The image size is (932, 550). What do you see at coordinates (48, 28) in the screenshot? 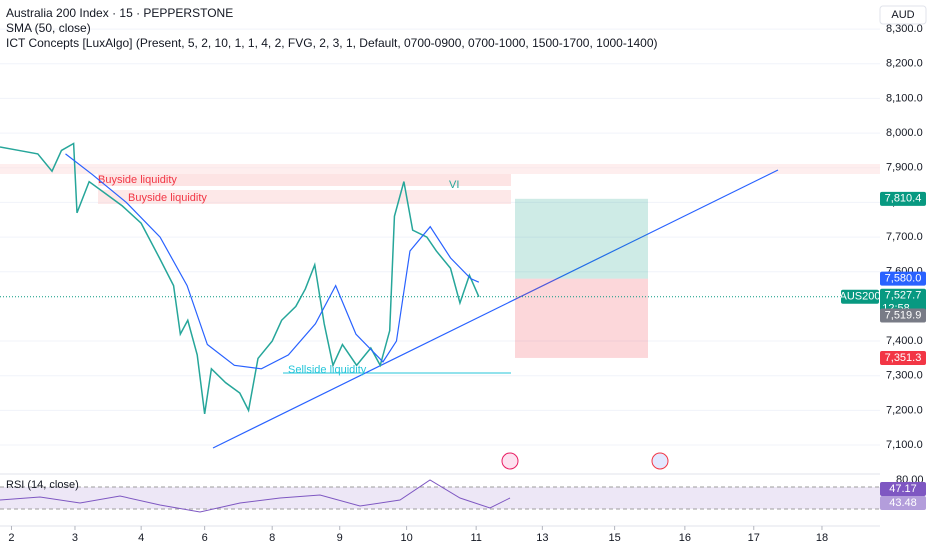
I see `indicator: SMA (50, close)` at bounding box center [48, 28].